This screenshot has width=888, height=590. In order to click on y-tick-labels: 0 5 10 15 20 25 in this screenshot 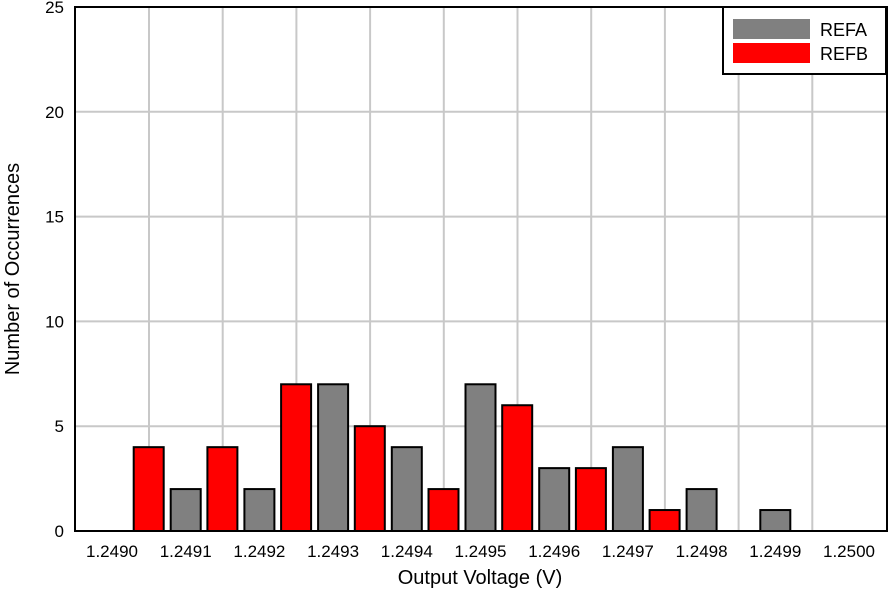, I will do `click(54, 270)`.